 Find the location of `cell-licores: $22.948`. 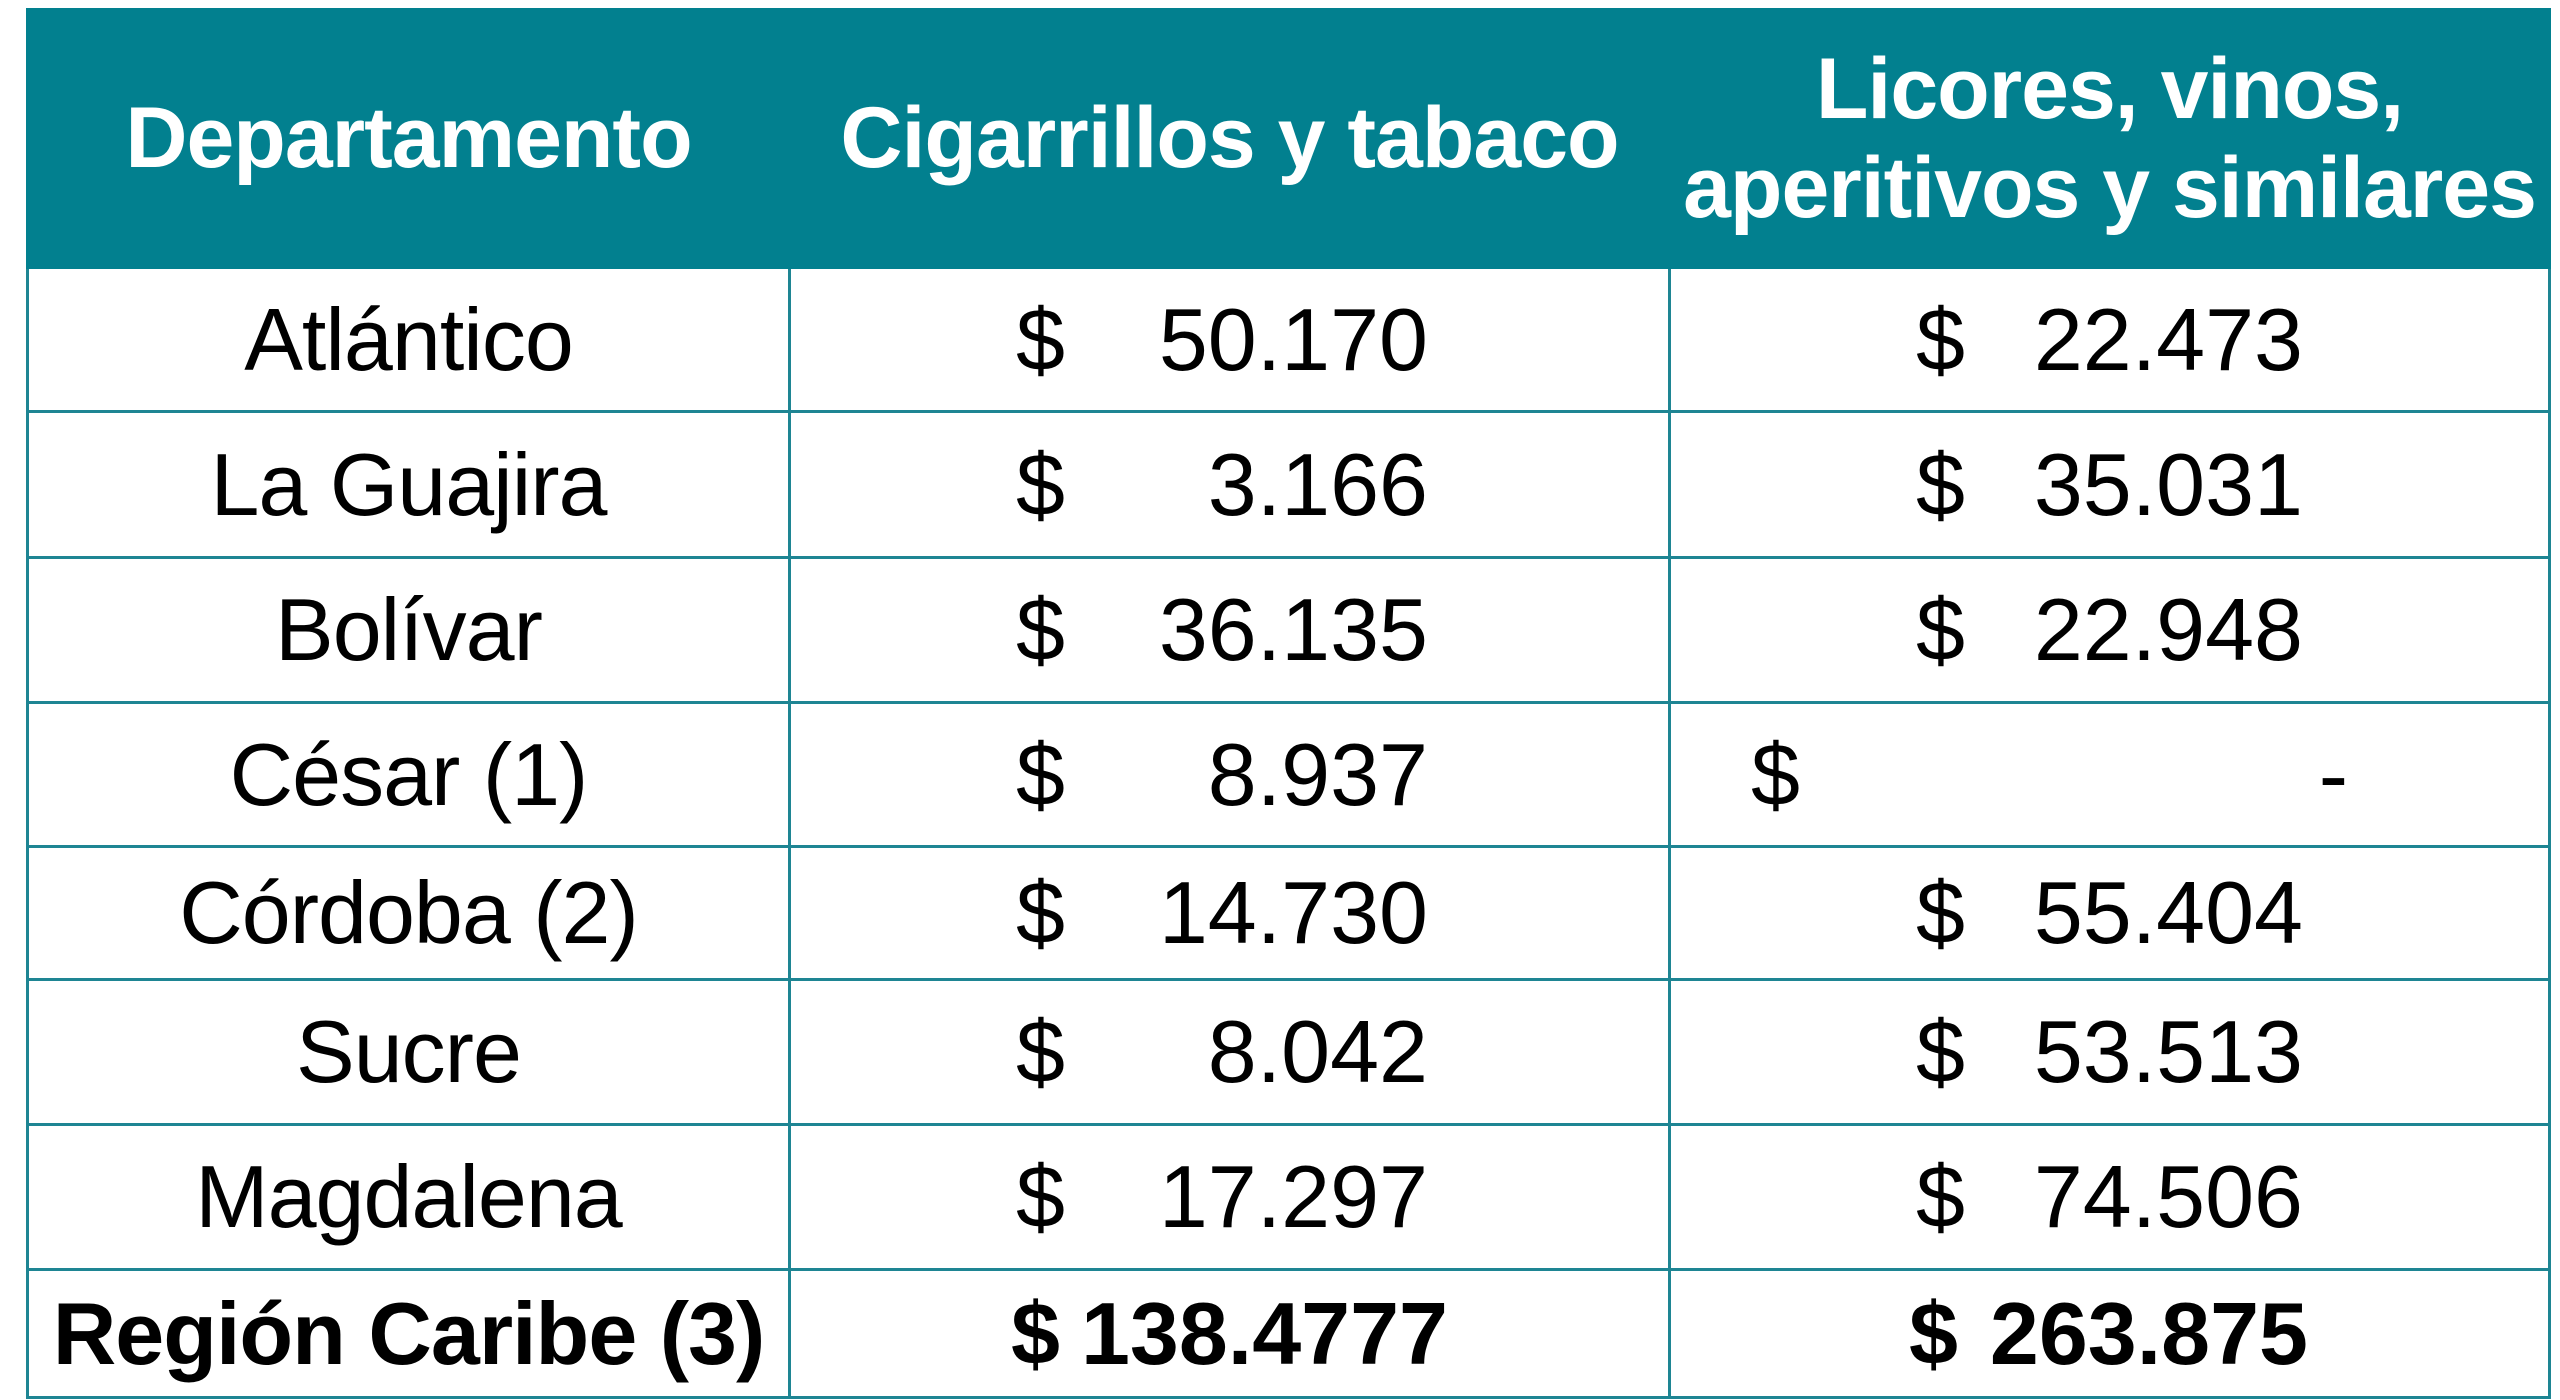

cell-licores: $22.948 is located at coordinates (2109, 630).